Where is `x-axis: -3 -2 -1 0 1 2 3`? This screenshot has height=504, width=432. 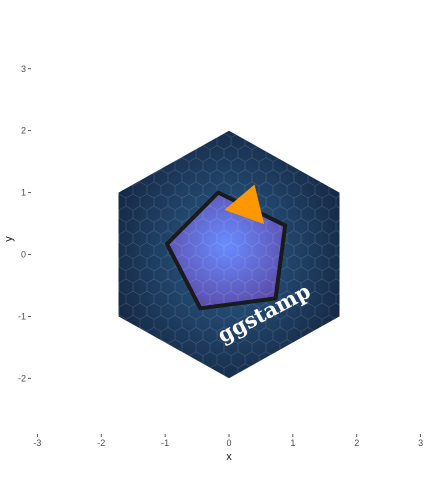 x-axis: -3 -2 -1 0 1 2 3 is located at coordinates (228, 441).